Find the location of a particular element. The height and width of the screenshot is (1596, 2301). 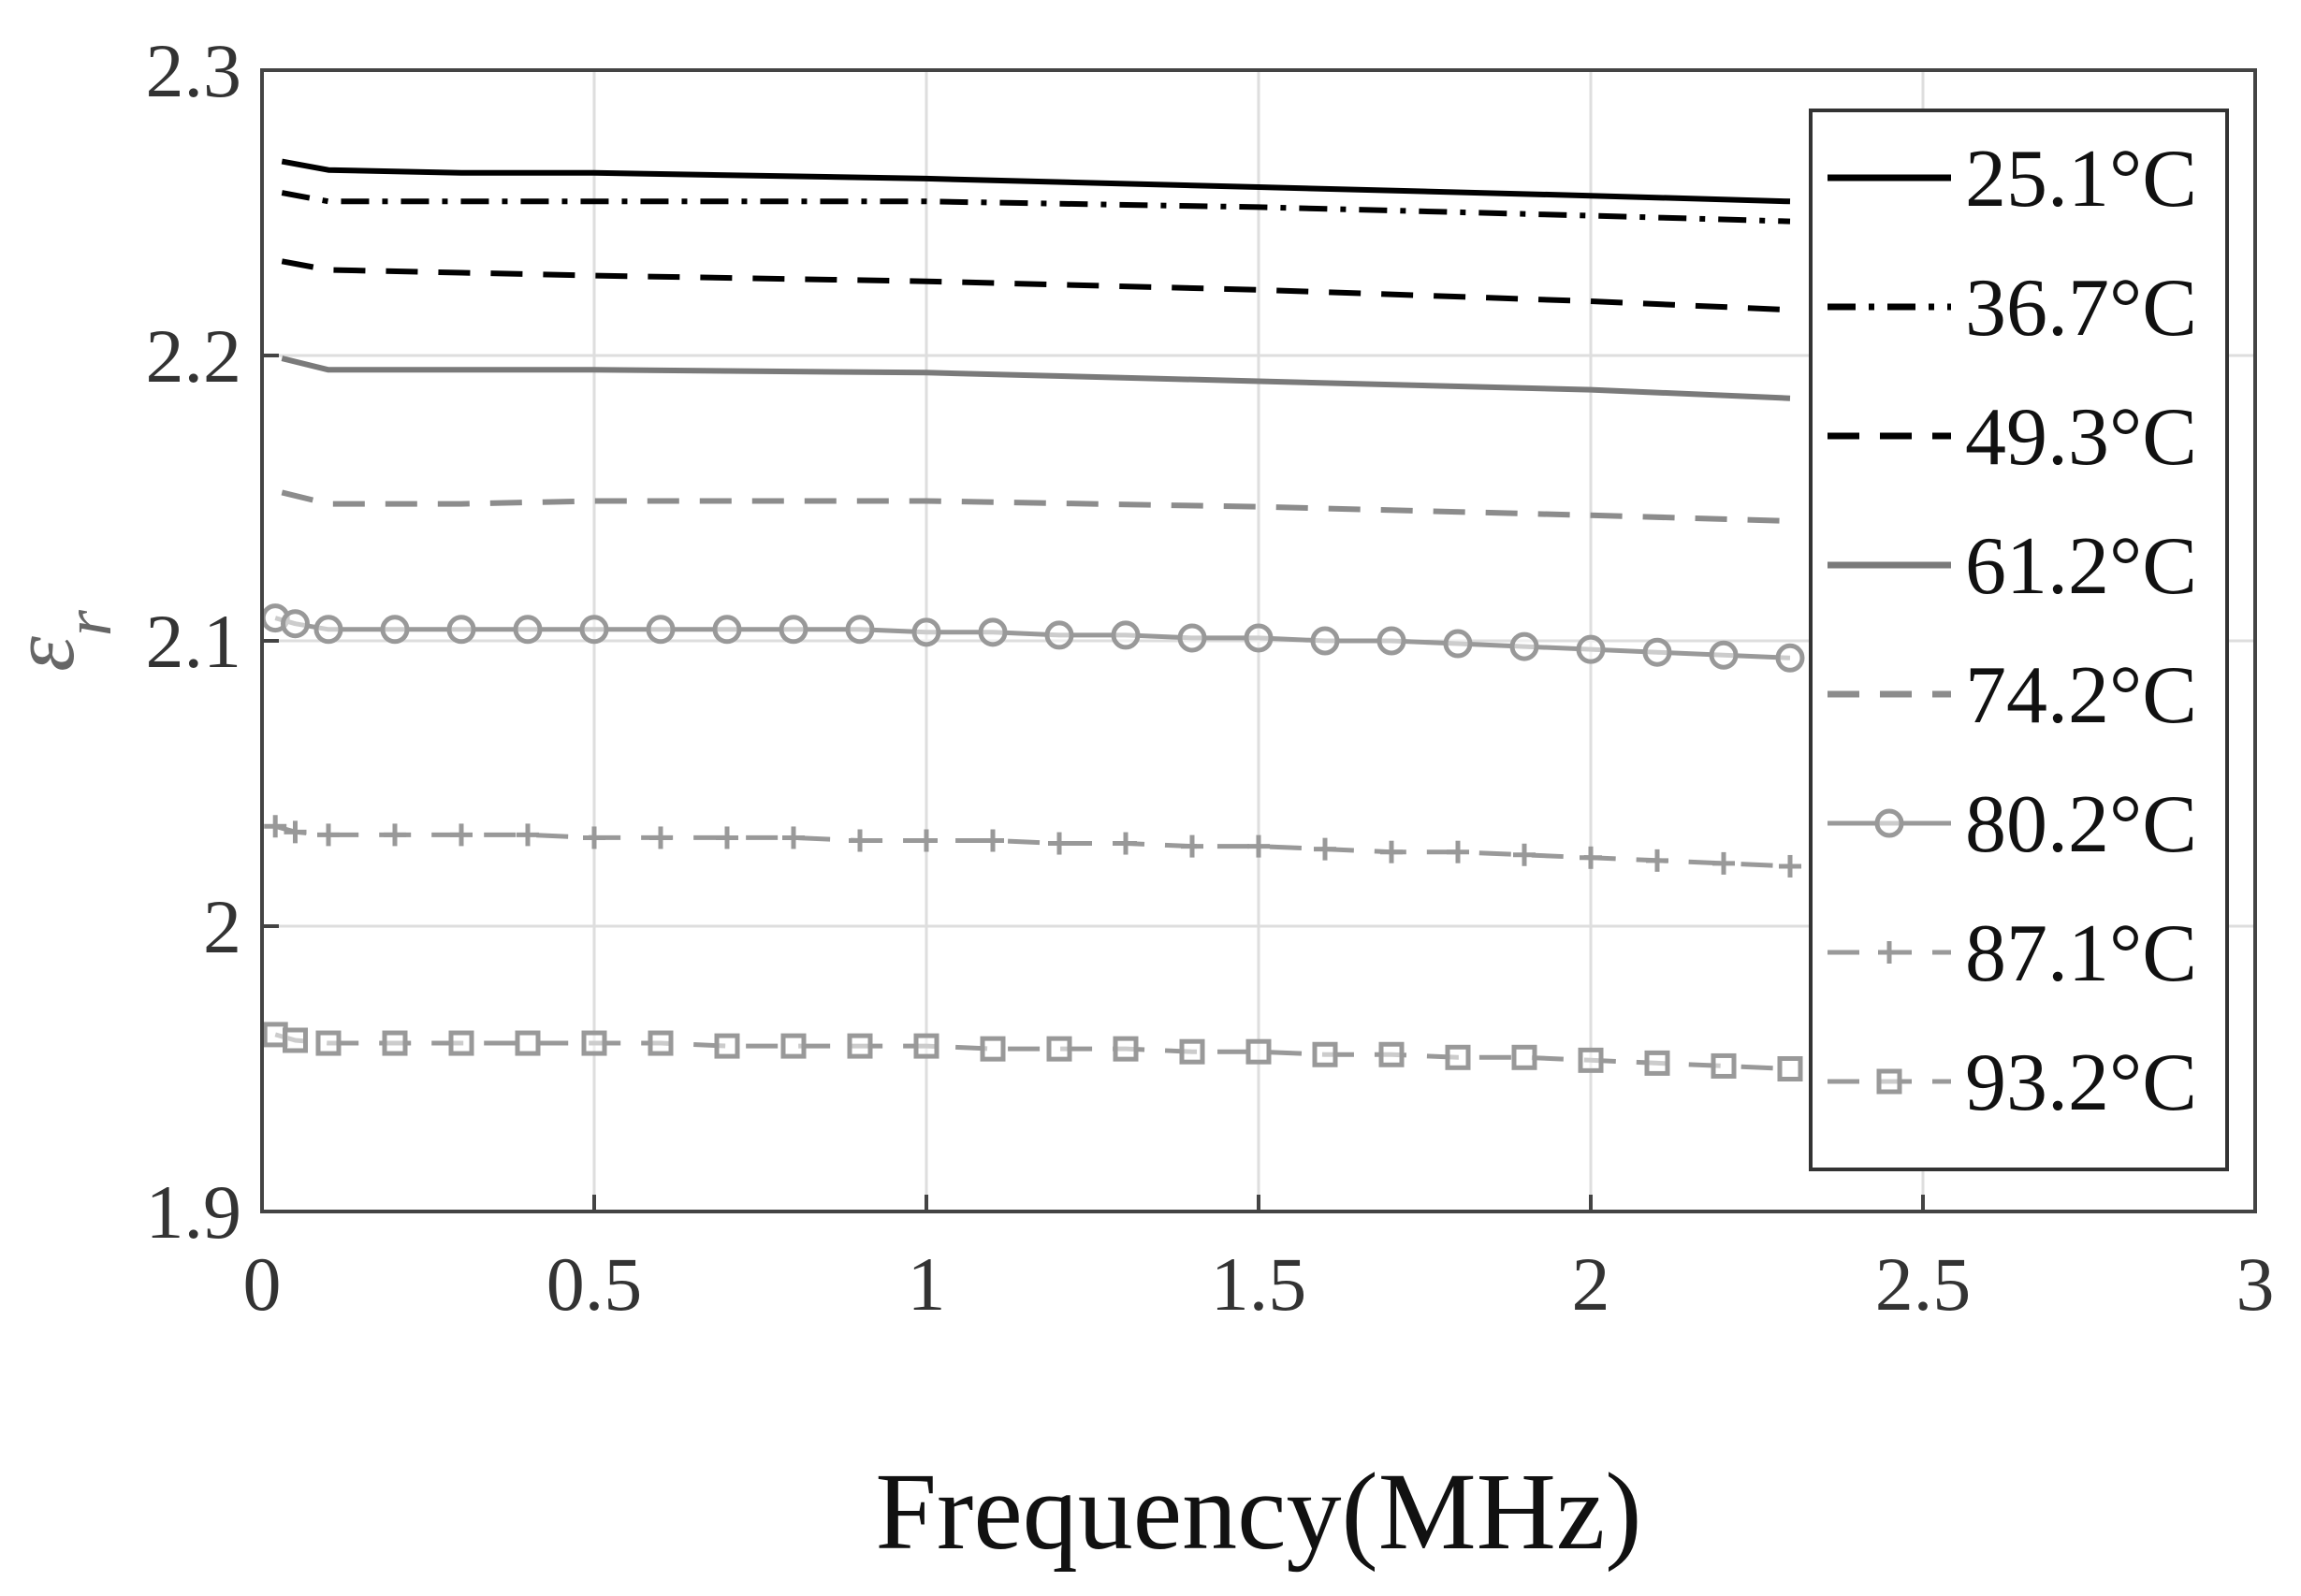

legend-item: 49.3°C is located at coordinates (2012, 437).